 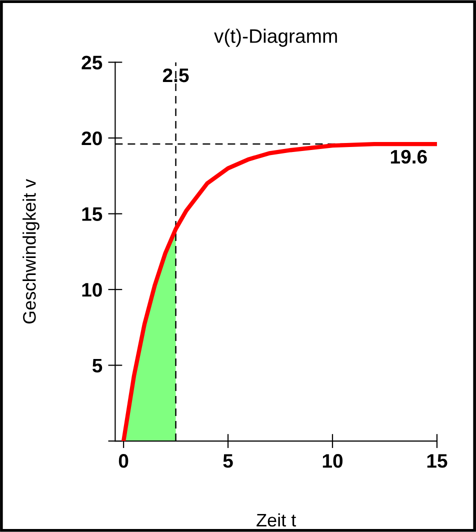 I want to click on y-tick-label: 5, so click(x=97, y=365).